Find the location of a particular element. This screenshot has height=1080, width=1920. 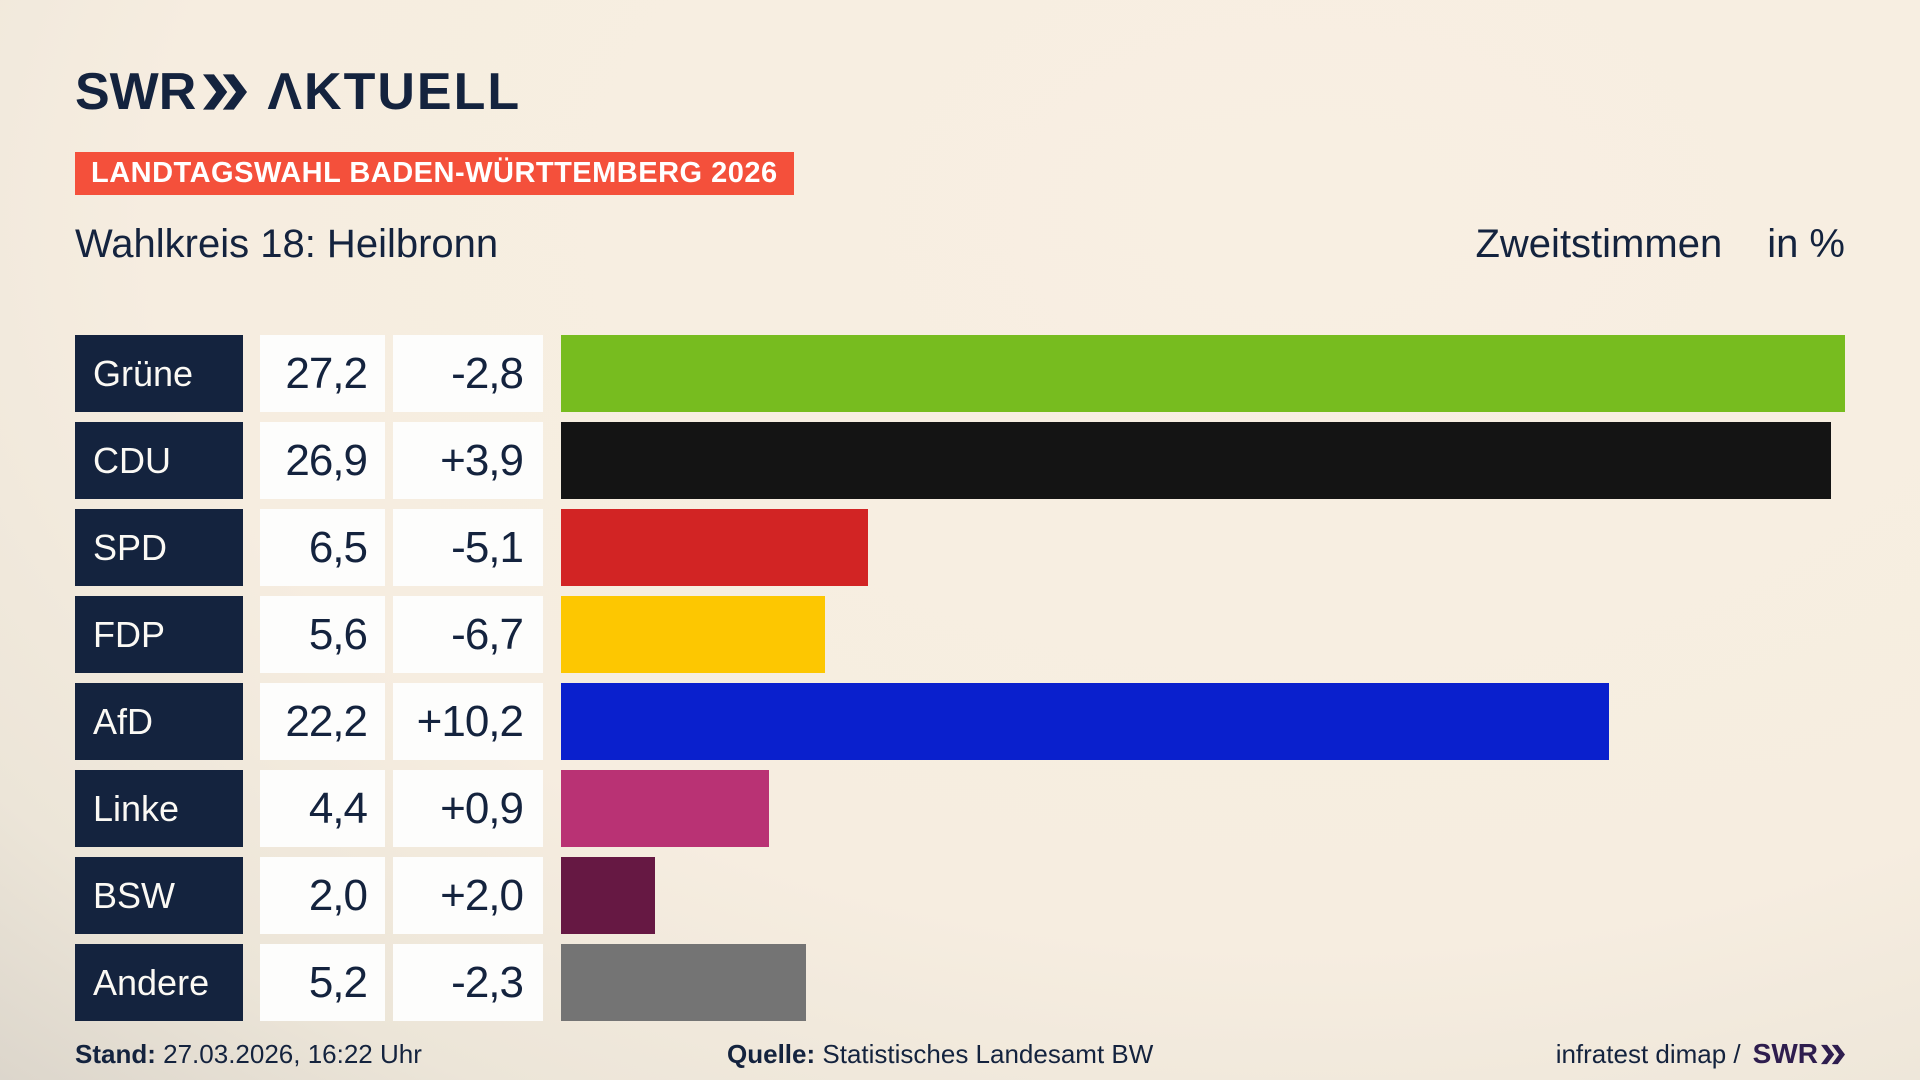

change-cell: +10,2 is located at coordinates (468, 721).